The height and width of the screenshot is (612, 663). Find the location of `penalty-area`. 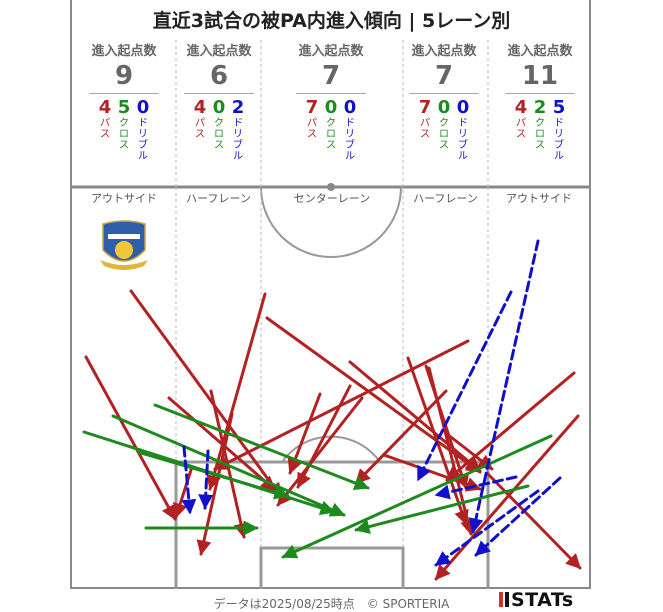

penalty-area is located at coordinates (332, 524).